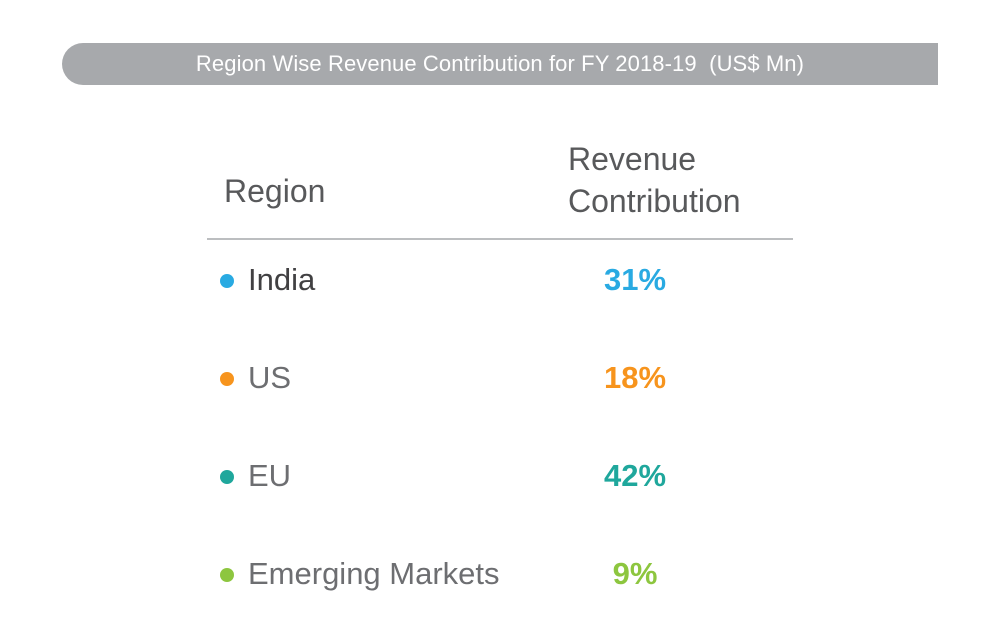 Image resolution: width=1000 pixels, height=632 pixels. What do you see at coordinates (500, 476) in the screenshot?
I see `table-row: EU 42%` at bounding box center [500, 476].